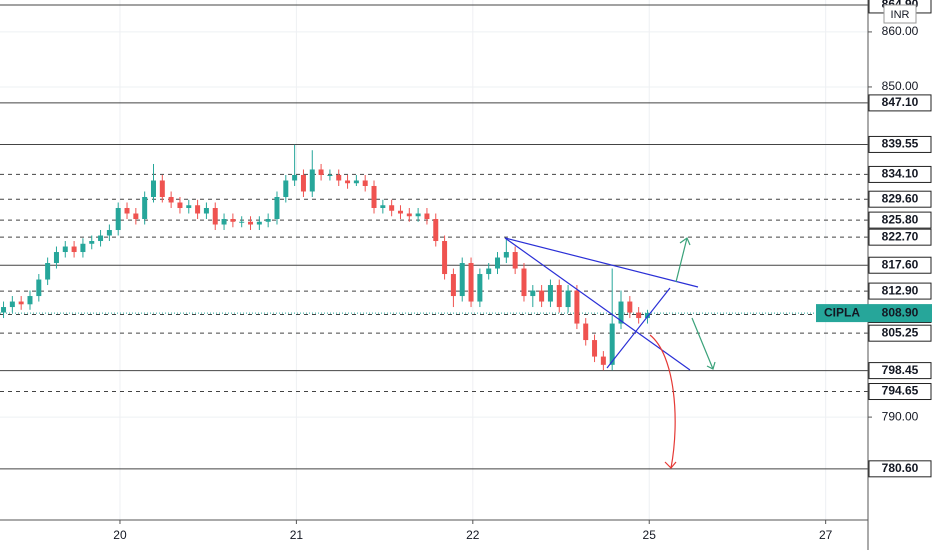 The width and height of the screenshot is (932, 550). I want to click on level-label: 839.55, so click(900, 144).